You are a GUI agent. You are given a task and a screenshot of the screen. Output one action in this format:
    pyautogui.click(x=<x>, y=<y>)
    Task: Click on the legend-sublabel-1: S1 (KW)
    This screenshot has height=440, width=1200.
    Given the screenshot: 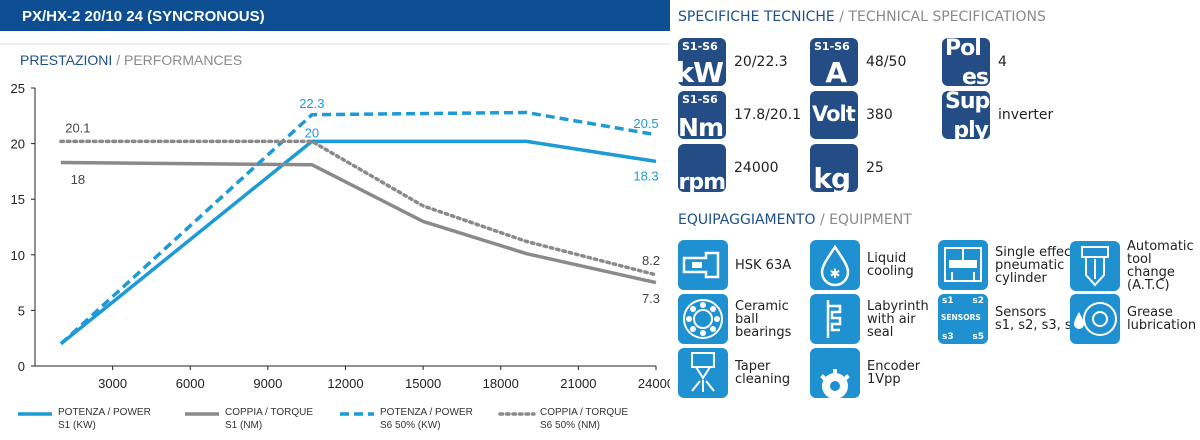 What is the action you would take?
    pyautogui.click(x=77, y=425)
    